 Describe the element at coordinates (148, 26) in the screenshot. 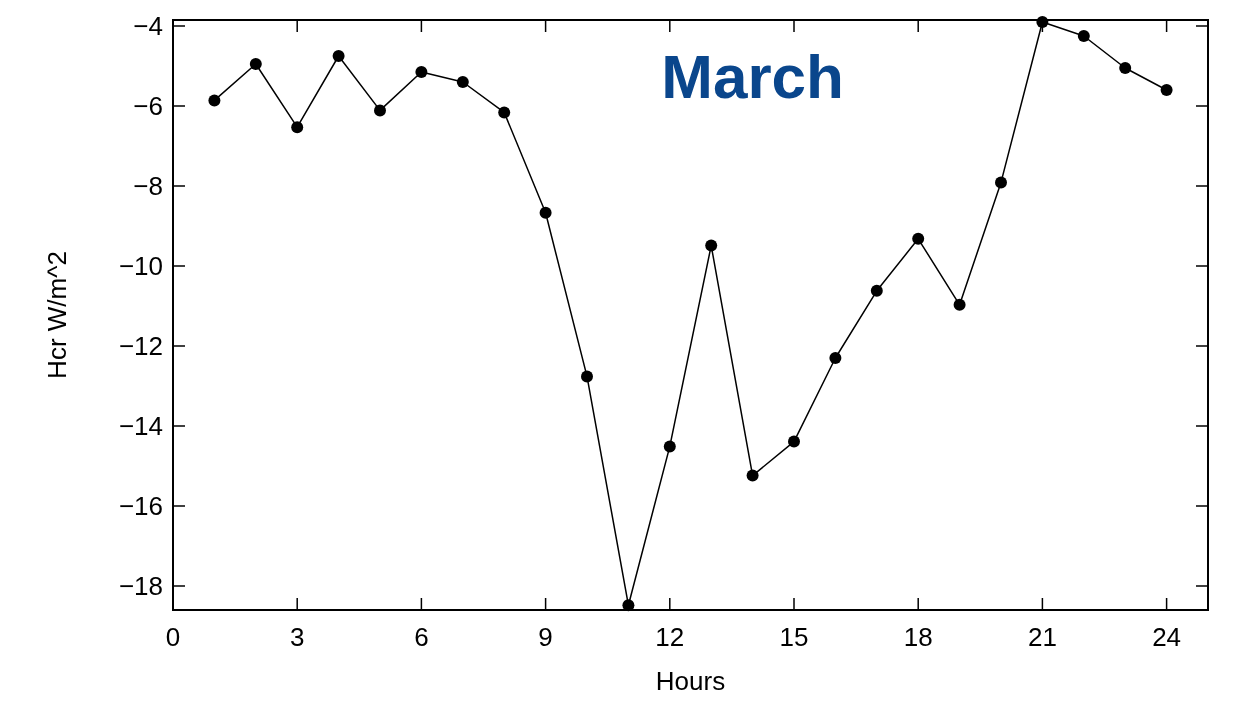

I see `y-tick-label: −4` at that location.